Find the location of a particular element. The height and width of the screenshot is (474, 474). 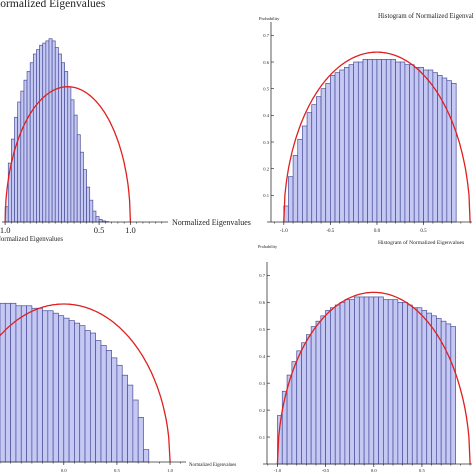

y-tick-label: 0.3 is located at coordinates (266, 142).